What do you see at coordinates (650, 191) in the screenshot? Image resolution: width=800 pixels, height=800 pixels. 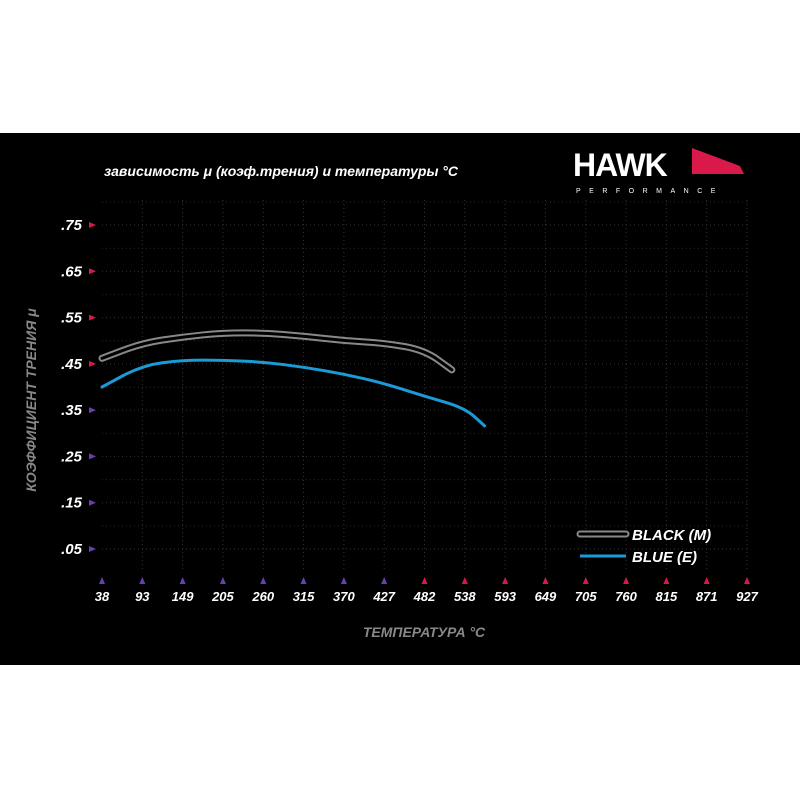 I see `logo-sub: PERFORMANCE` at bounding box center [650, 191].